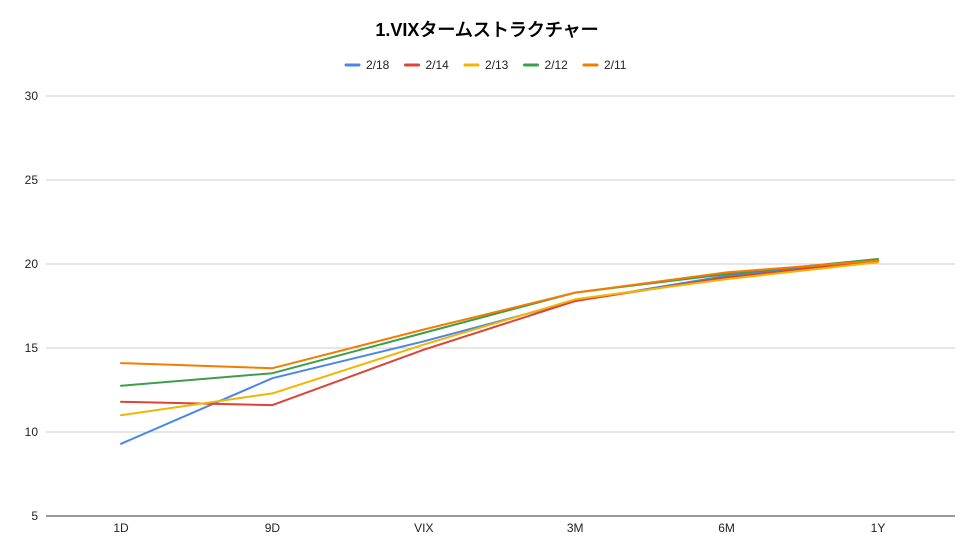  I want to click on legend: 2/18 2/14 2/13 2/12 2/11, so click(485, 65).